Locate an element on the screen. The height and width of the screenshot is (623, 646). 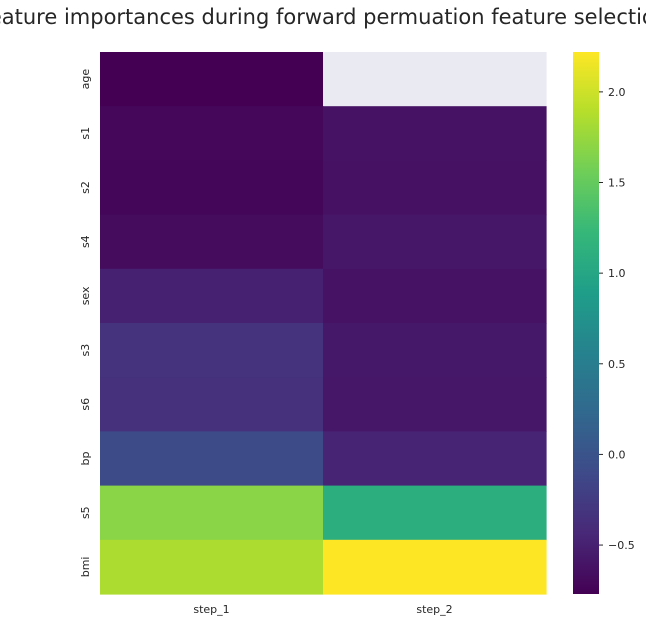
colorbar-tick-label: 0.0 is located at coordinates (617, 454).